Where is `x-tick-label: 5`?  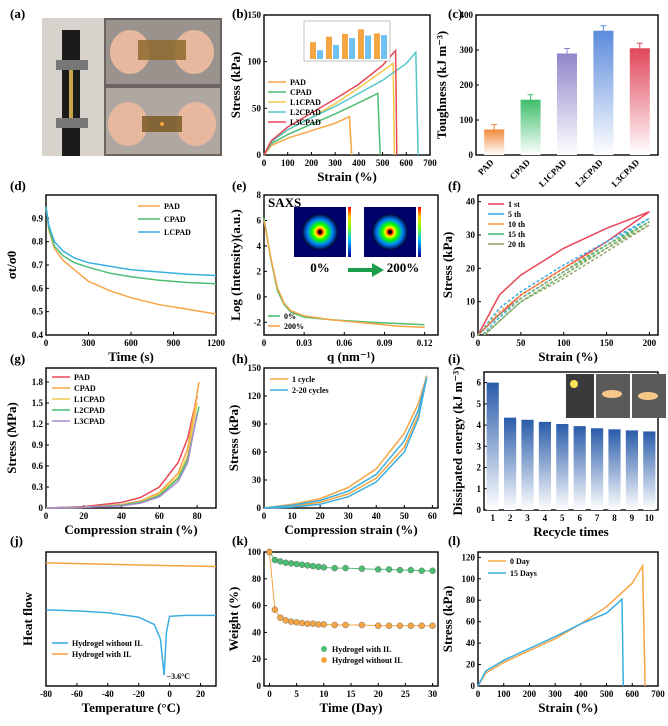
x-tick-label: 5 is located at coordinates (562, 518).